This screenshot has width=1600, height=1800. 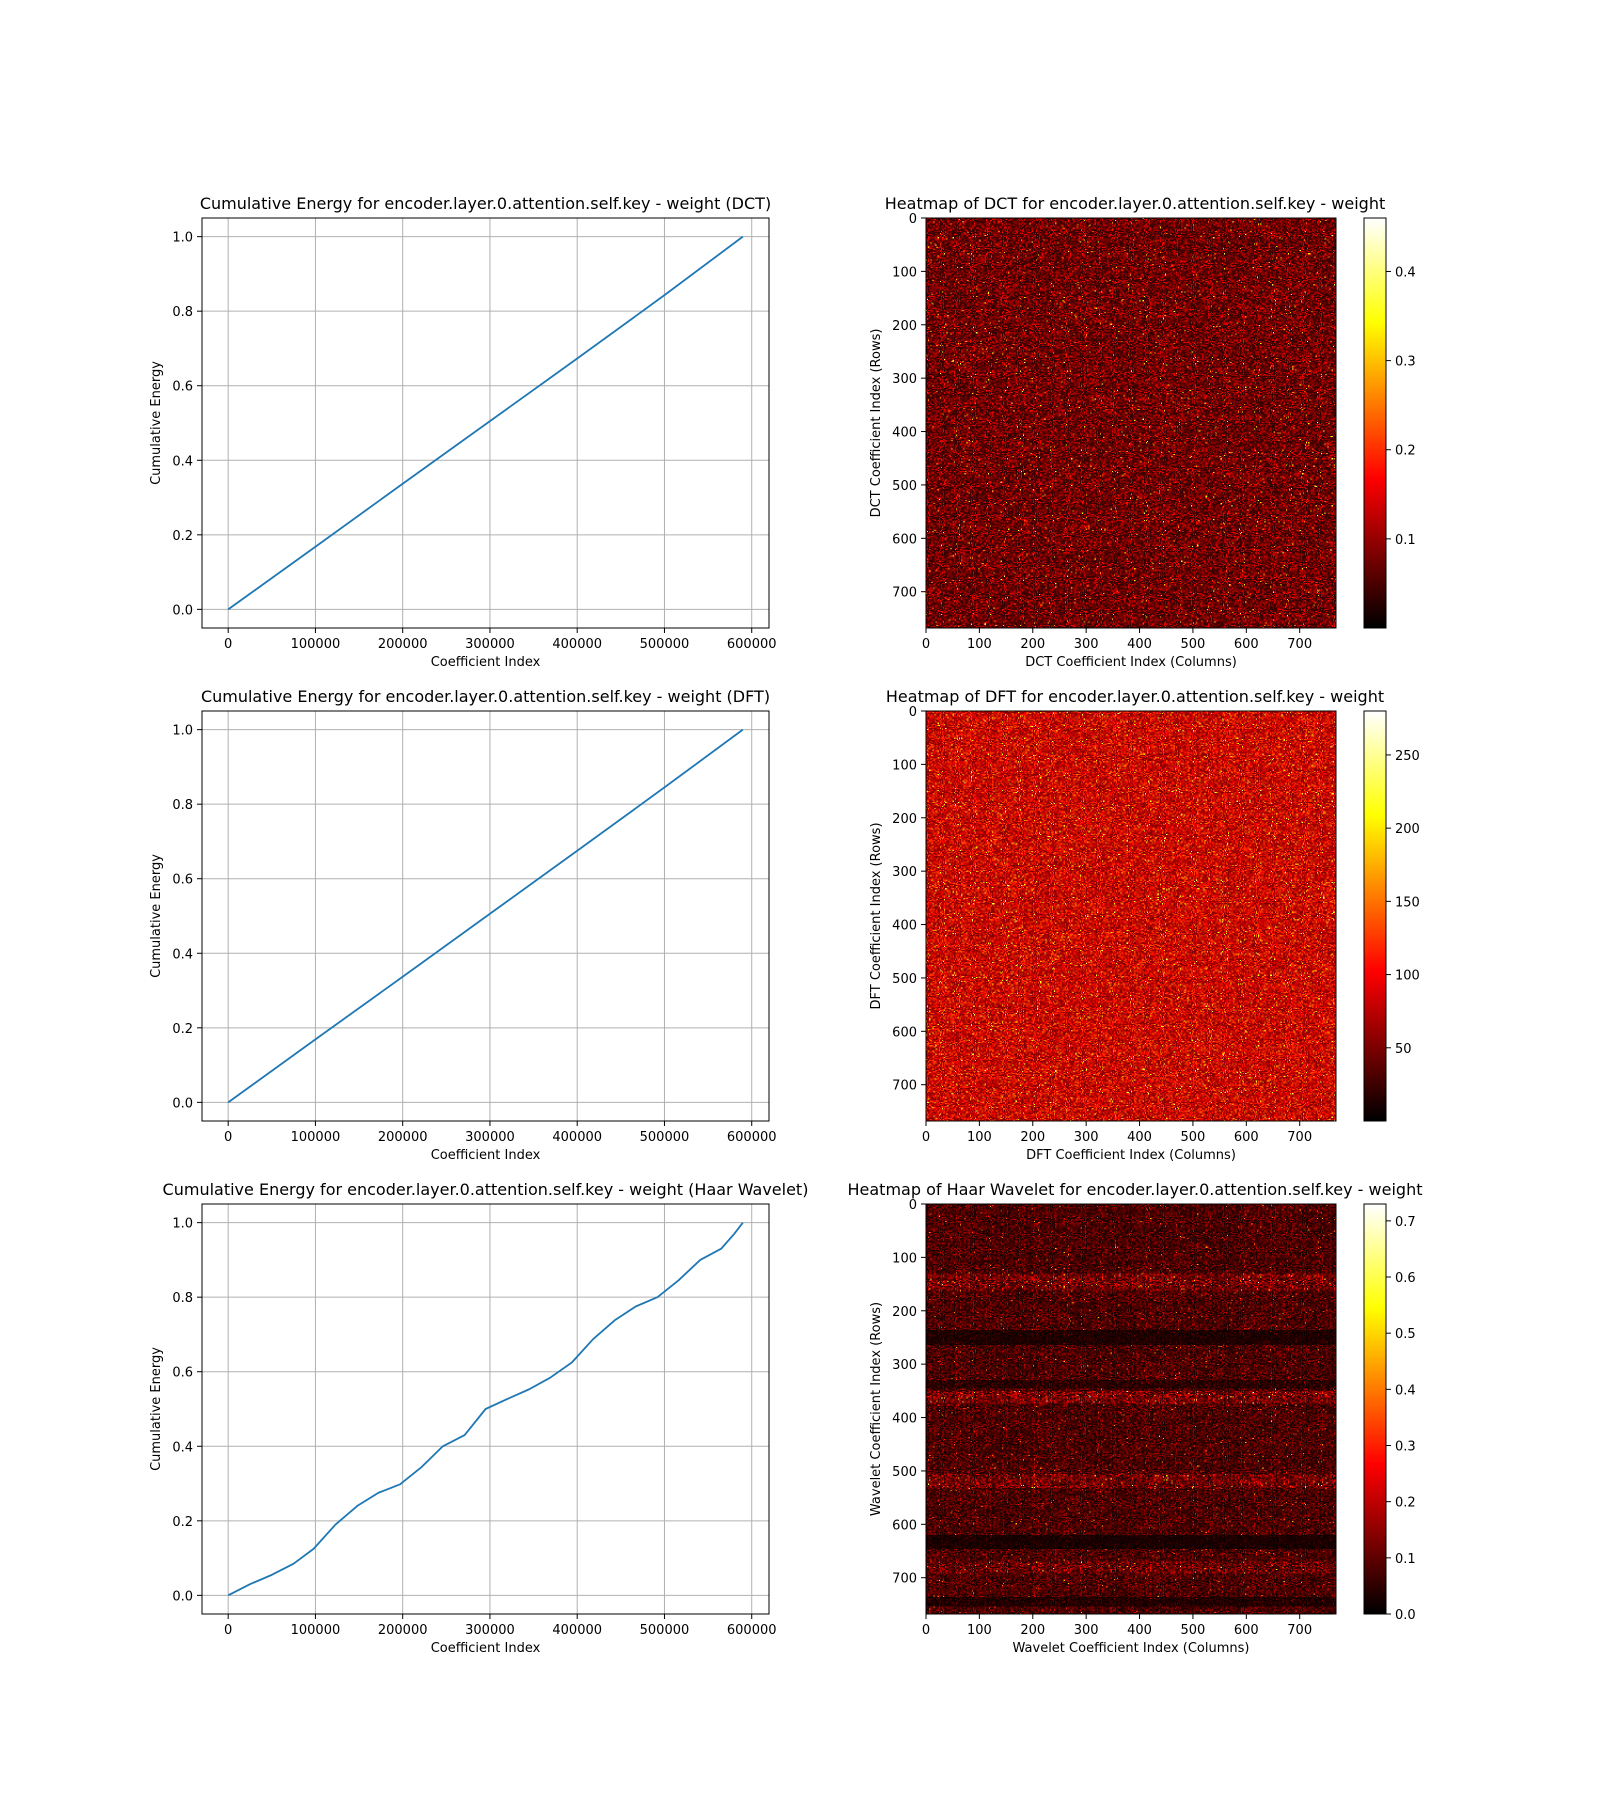 I want to click on colorbar-tick-label: 200, so click(x=1407, y=829).